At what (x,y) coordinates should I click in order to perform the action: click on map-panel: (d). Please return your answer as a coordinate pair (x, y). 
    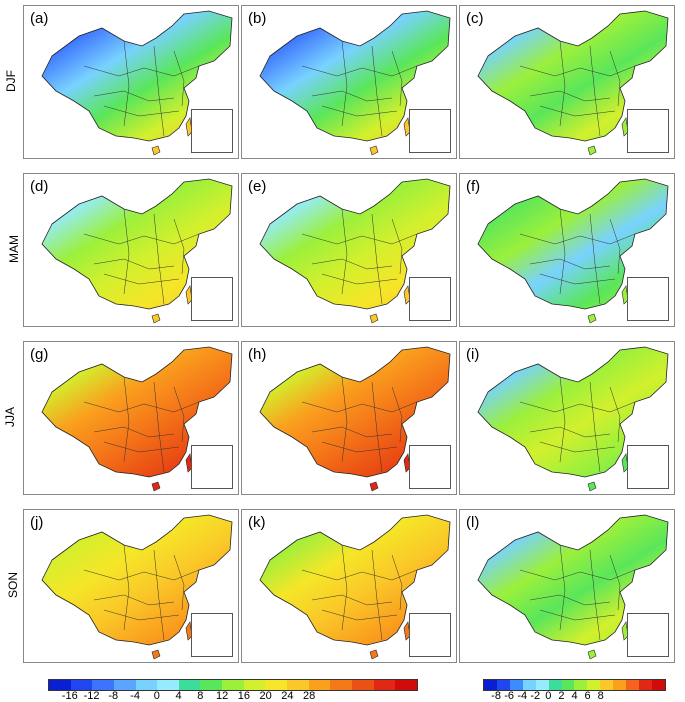
    Looking at the image, I should click on (131, 250).